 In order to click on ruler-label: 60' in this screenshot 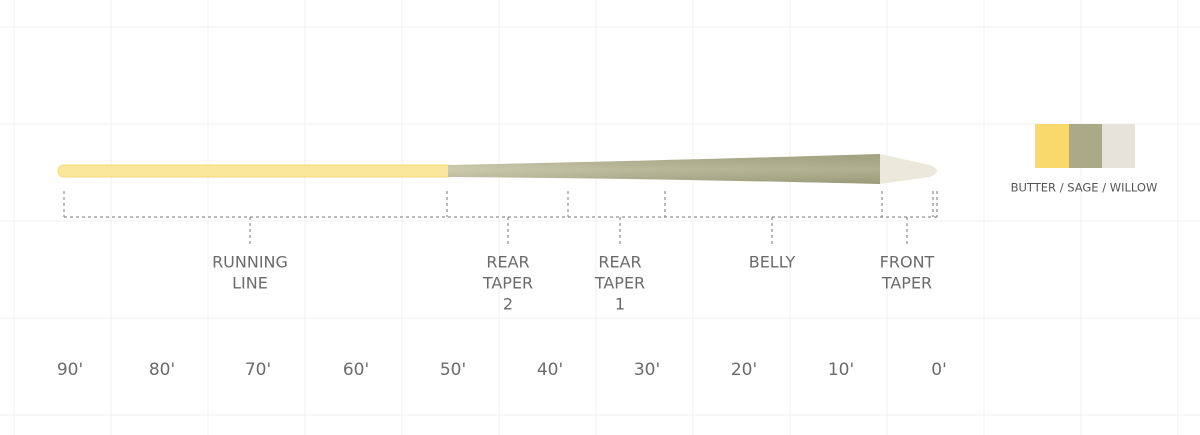, I will do `click(356, 370)`.